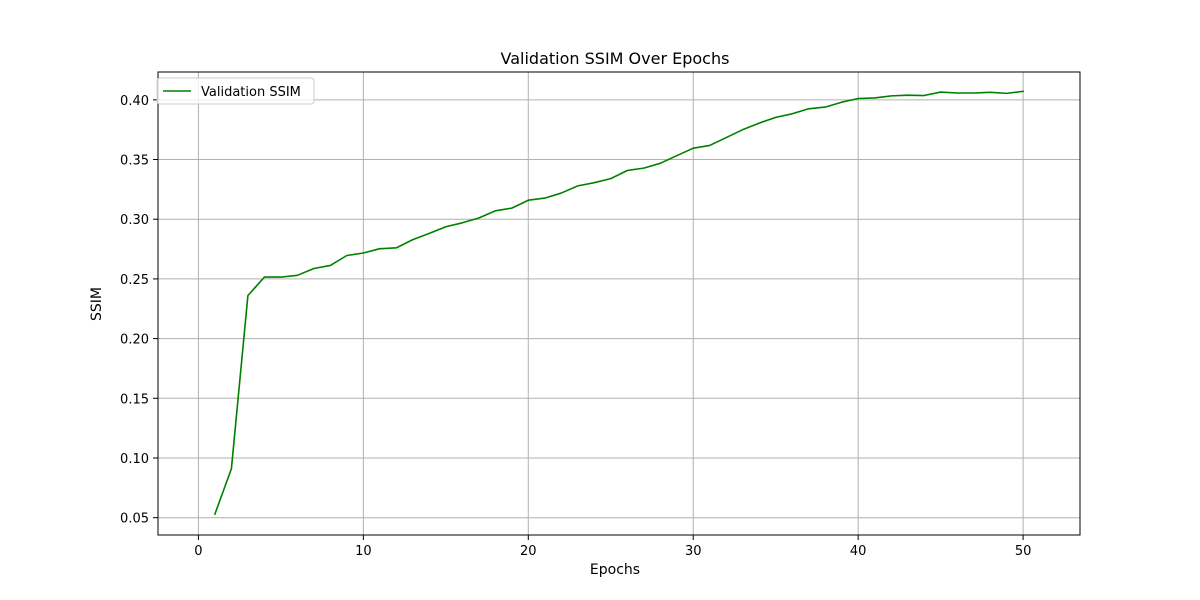 This screenshot has width=1200, height=600. I want to click on x-tick-label: 40, so click(858, 551).